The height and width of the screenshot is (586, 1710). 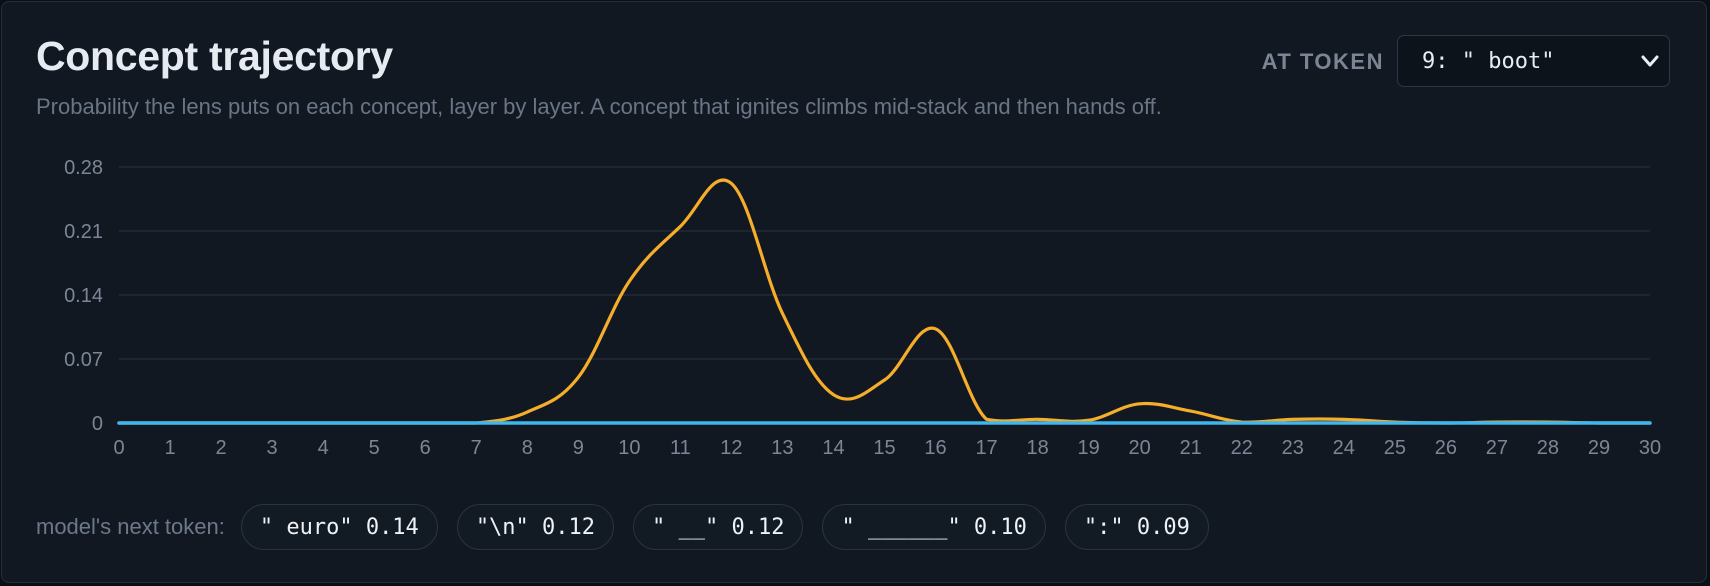 I want to click on x-tick-label: 11, so click(x=680, y=448).